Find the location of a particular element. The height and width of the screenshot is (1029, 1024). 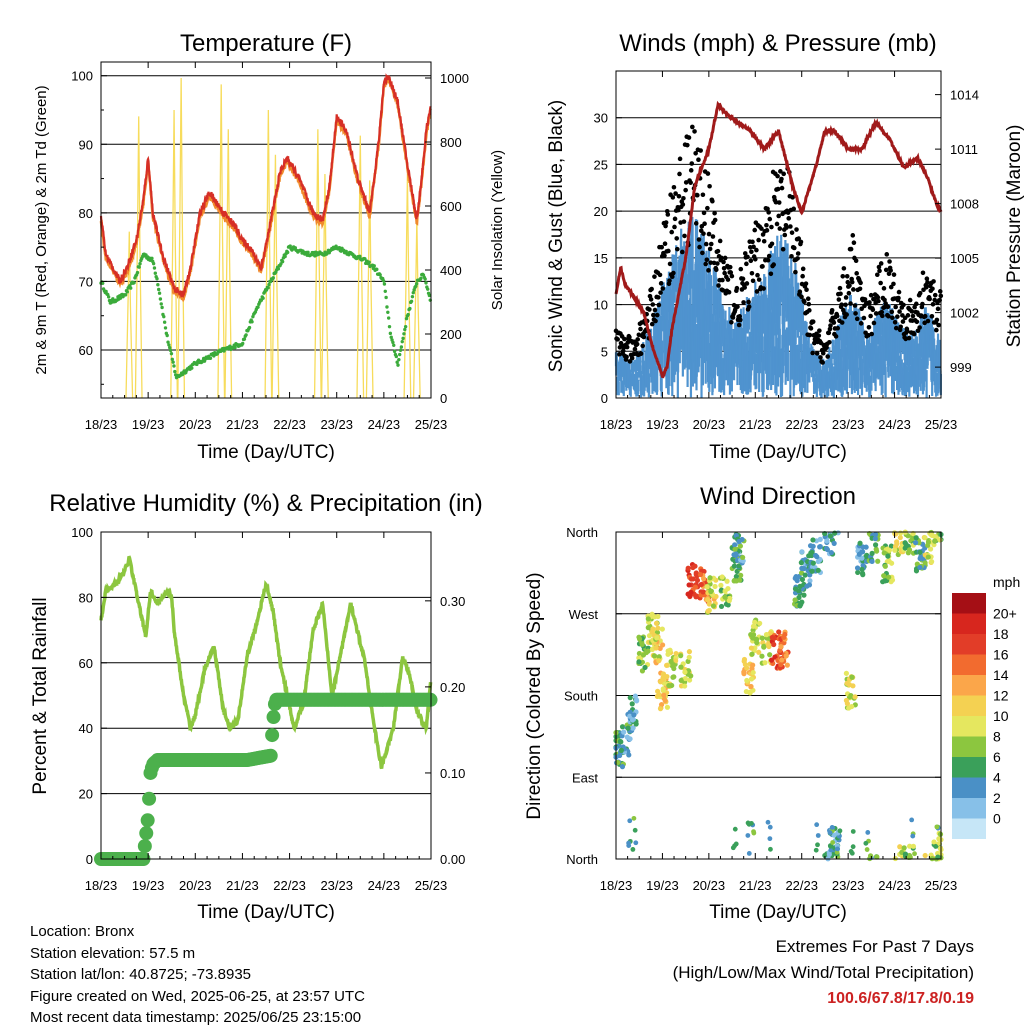

winds-ytick-label: 15 is located at coordinates (601, 258).